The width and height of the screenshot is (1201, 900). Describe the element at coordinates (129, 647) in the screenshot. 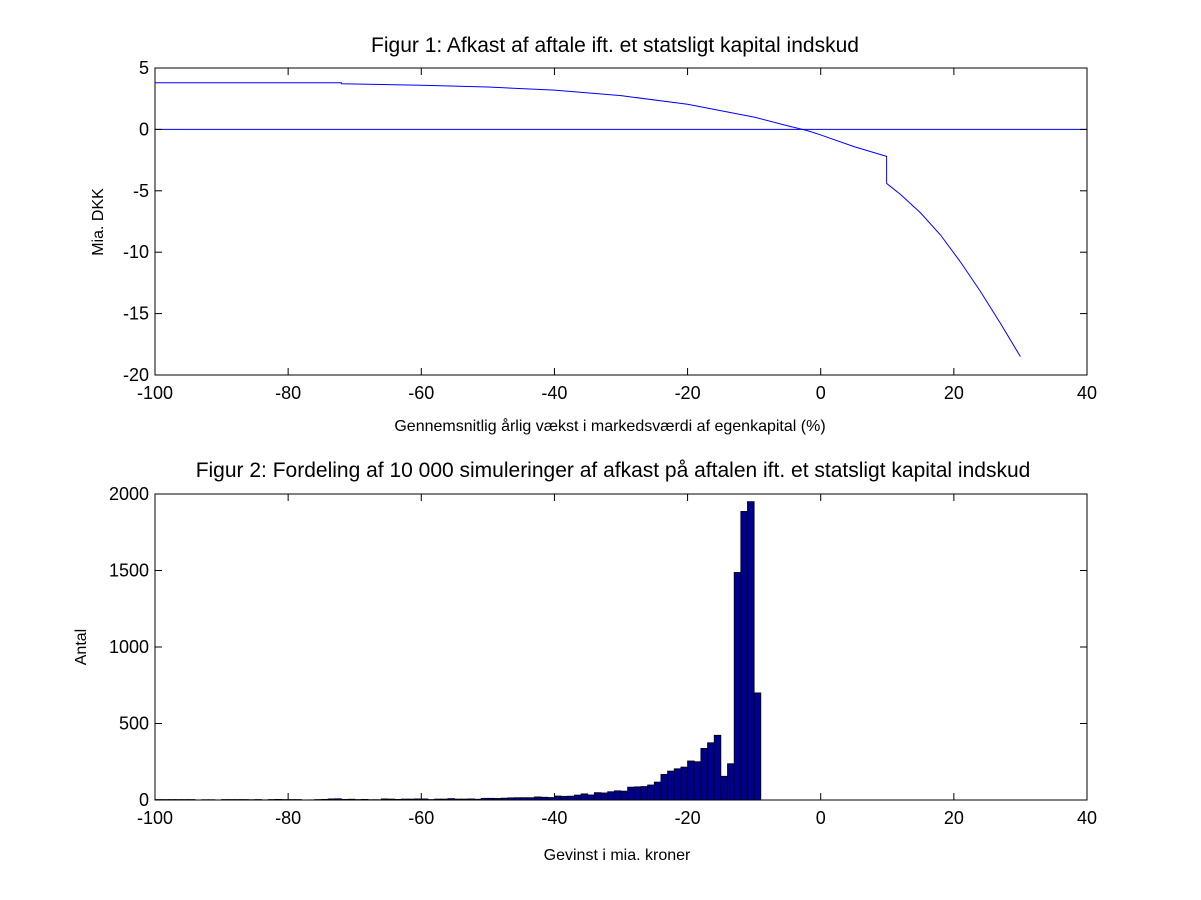

I see `y-tick-label: 1000` at that location.